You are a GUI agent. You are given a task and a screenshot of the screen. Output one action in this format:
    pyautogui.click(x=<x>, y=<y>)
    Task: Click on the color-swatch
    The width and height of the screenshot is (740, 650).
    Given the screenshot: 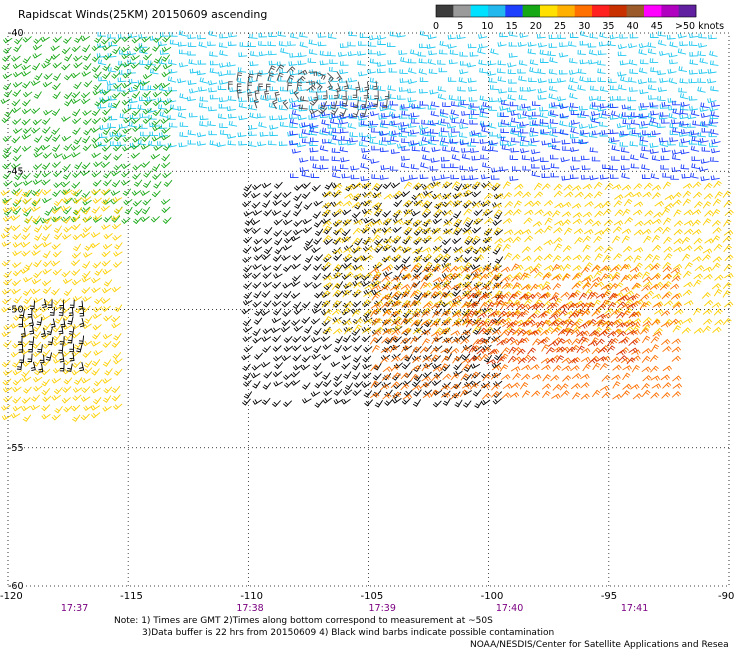 What is the action you would take?
    pyautogui.click(x=479, y=11)
    